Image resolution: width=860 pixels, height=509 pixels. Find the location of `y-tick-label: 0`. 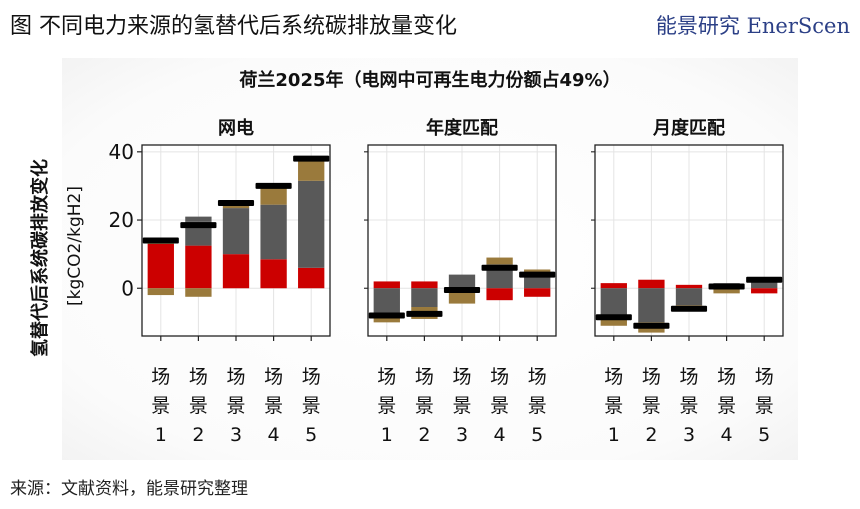

y-tick-label: 0 is located at coordinates (127, 288).